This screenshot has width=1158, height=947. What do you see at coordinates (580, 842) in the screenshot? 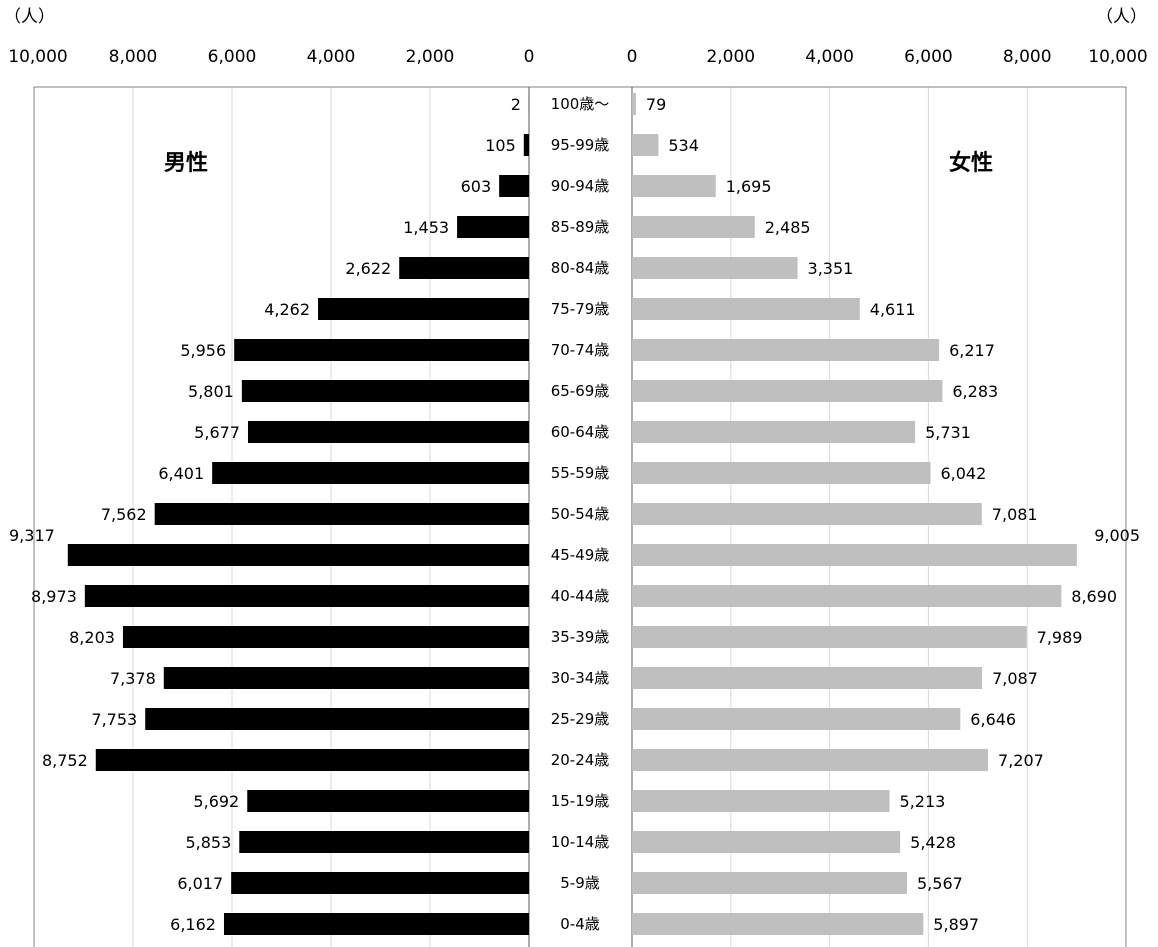
I see `age-group-label: 10-14歳` at bounding box center [580, 842].